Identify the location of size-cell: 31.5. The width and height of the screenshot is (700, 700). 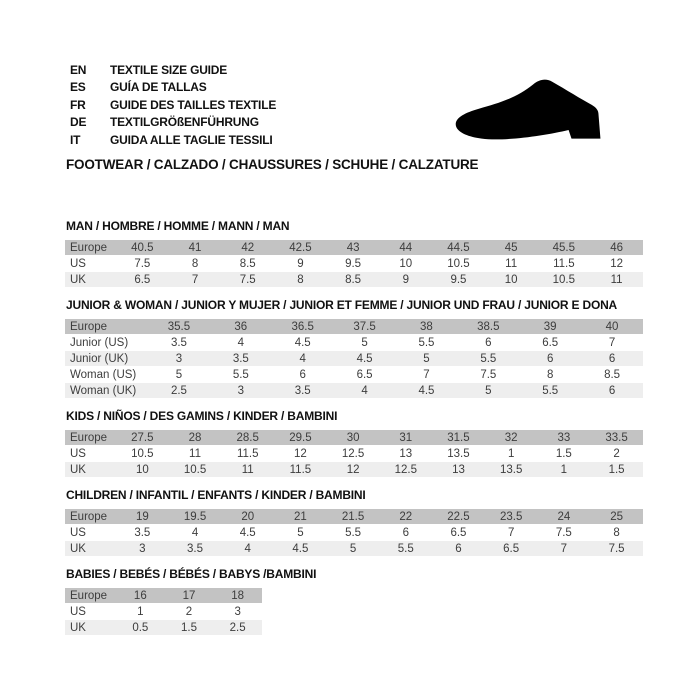
(458, 437).